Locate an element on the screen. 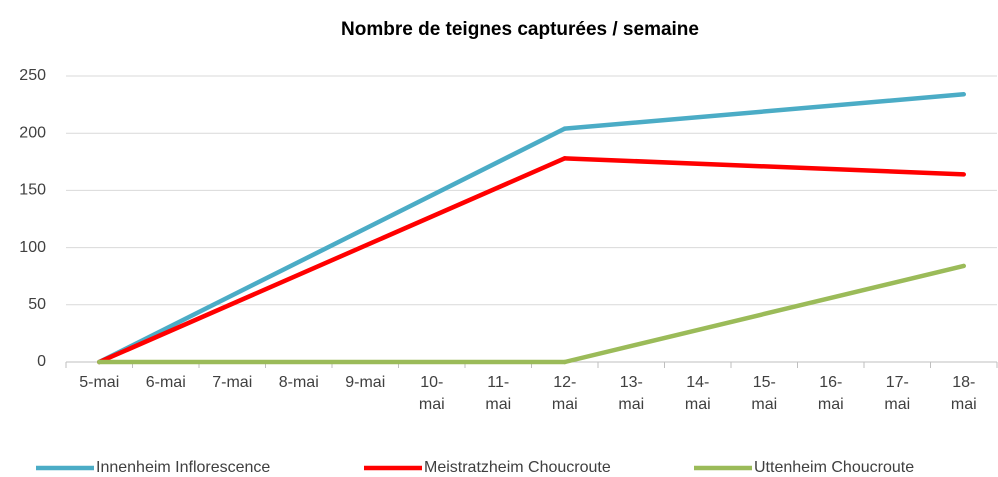  x-tick-label: 9-mai is located at coordinates (365, 382).